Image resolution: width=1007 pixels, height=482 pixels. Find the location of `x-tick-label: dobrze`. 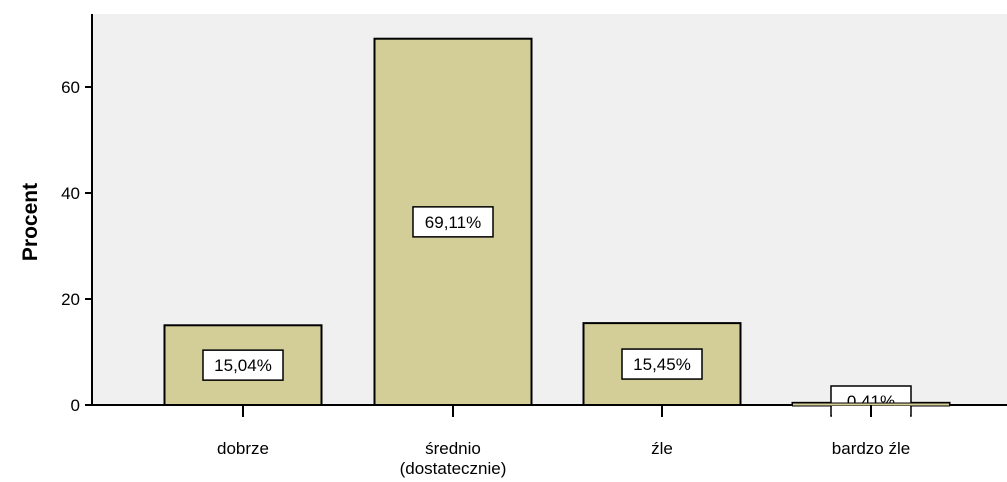

x-tick-label: dobrze is located at coordinates (243, 448).